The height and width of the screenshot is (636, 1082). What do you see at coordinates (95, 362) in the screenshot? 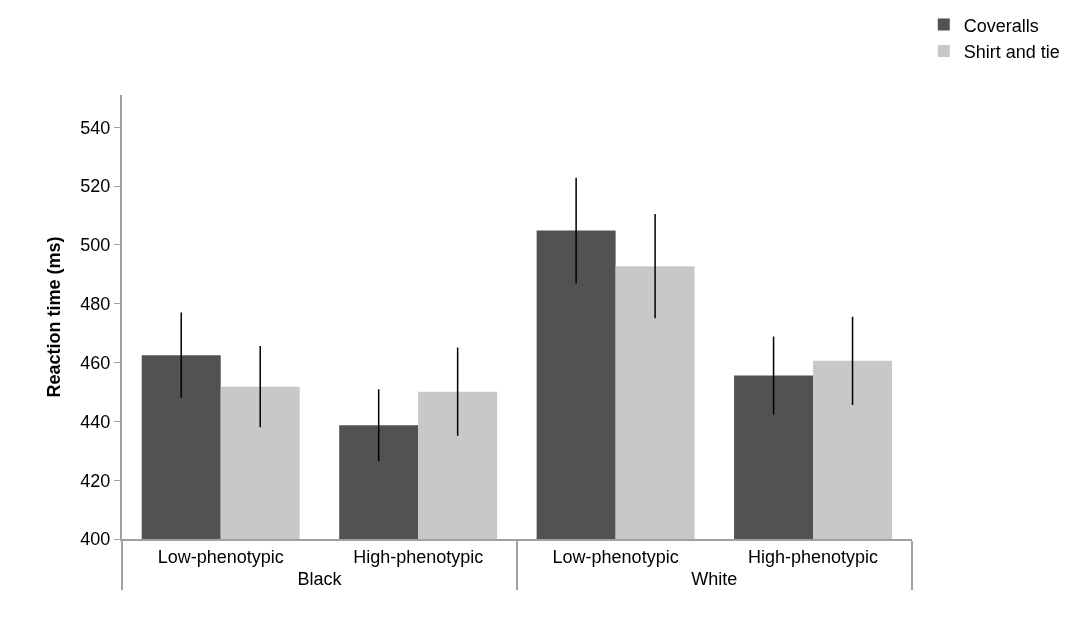
I see `y-tick-label: 460` at bounding box center [95, 362].